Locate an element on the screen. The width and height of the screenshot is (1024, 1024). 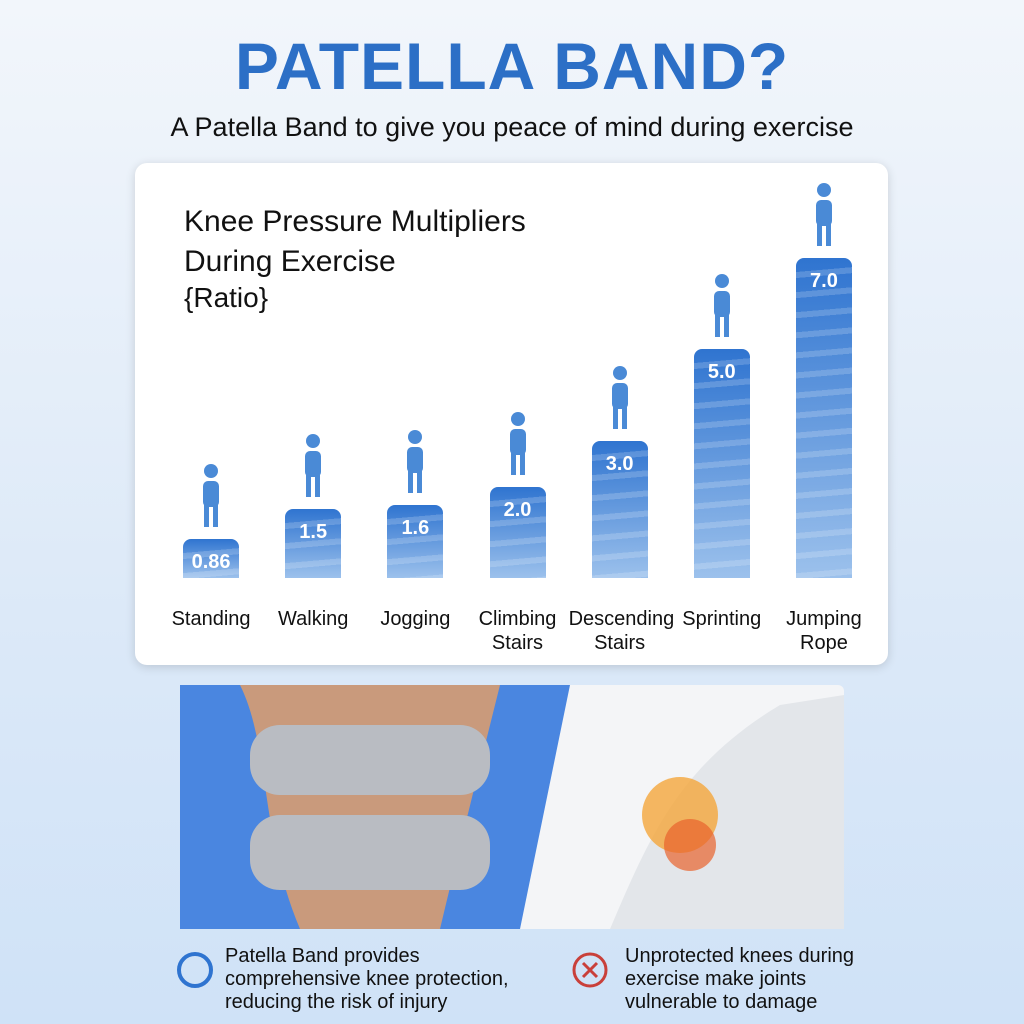
value-label: 3.0 is located at coordinates (619, 463).